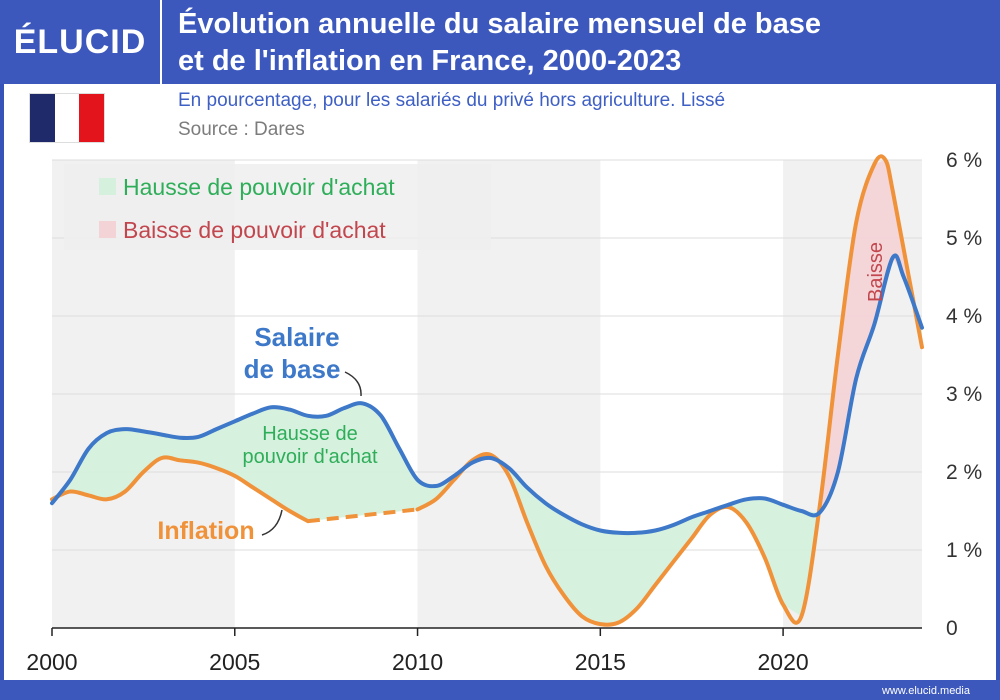  Describe the element at coordinates (272, 522) in the screenshot. I see `annotation-inflation-pointer` at that location.